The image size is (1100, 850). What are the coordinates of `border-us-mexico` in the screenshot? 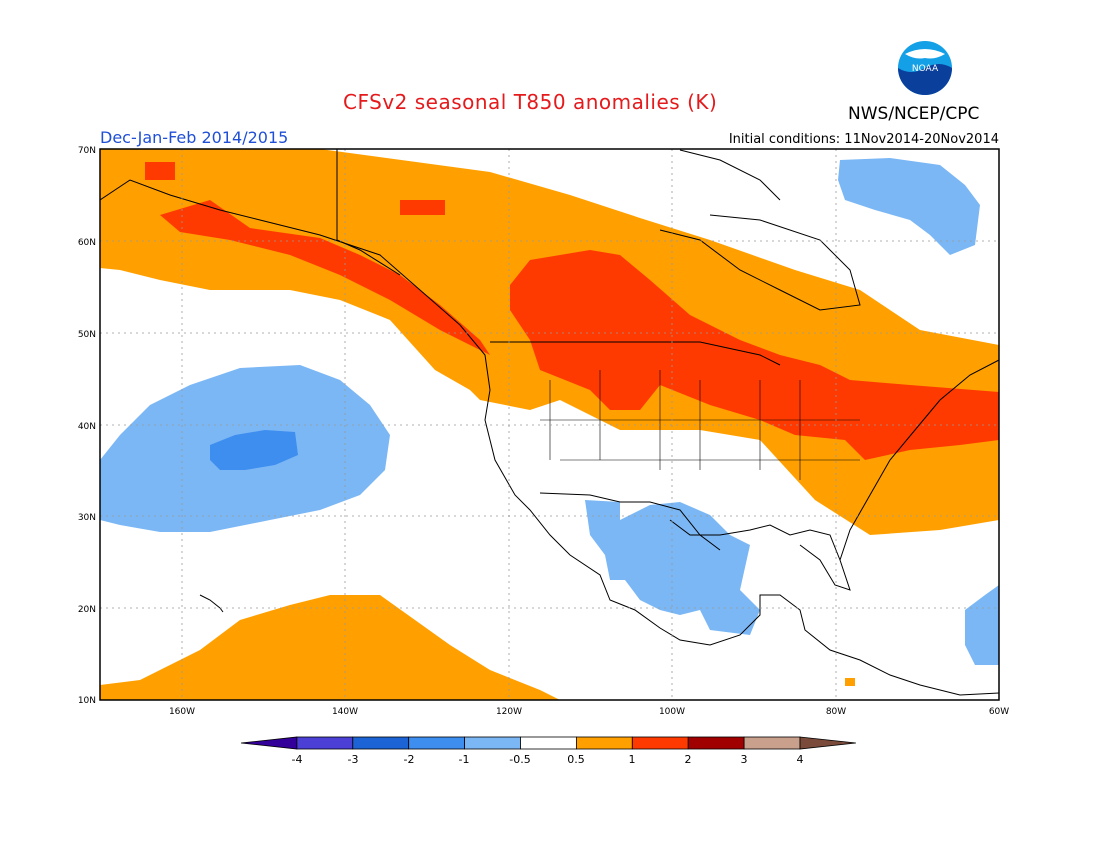 It's located at (630, 521).